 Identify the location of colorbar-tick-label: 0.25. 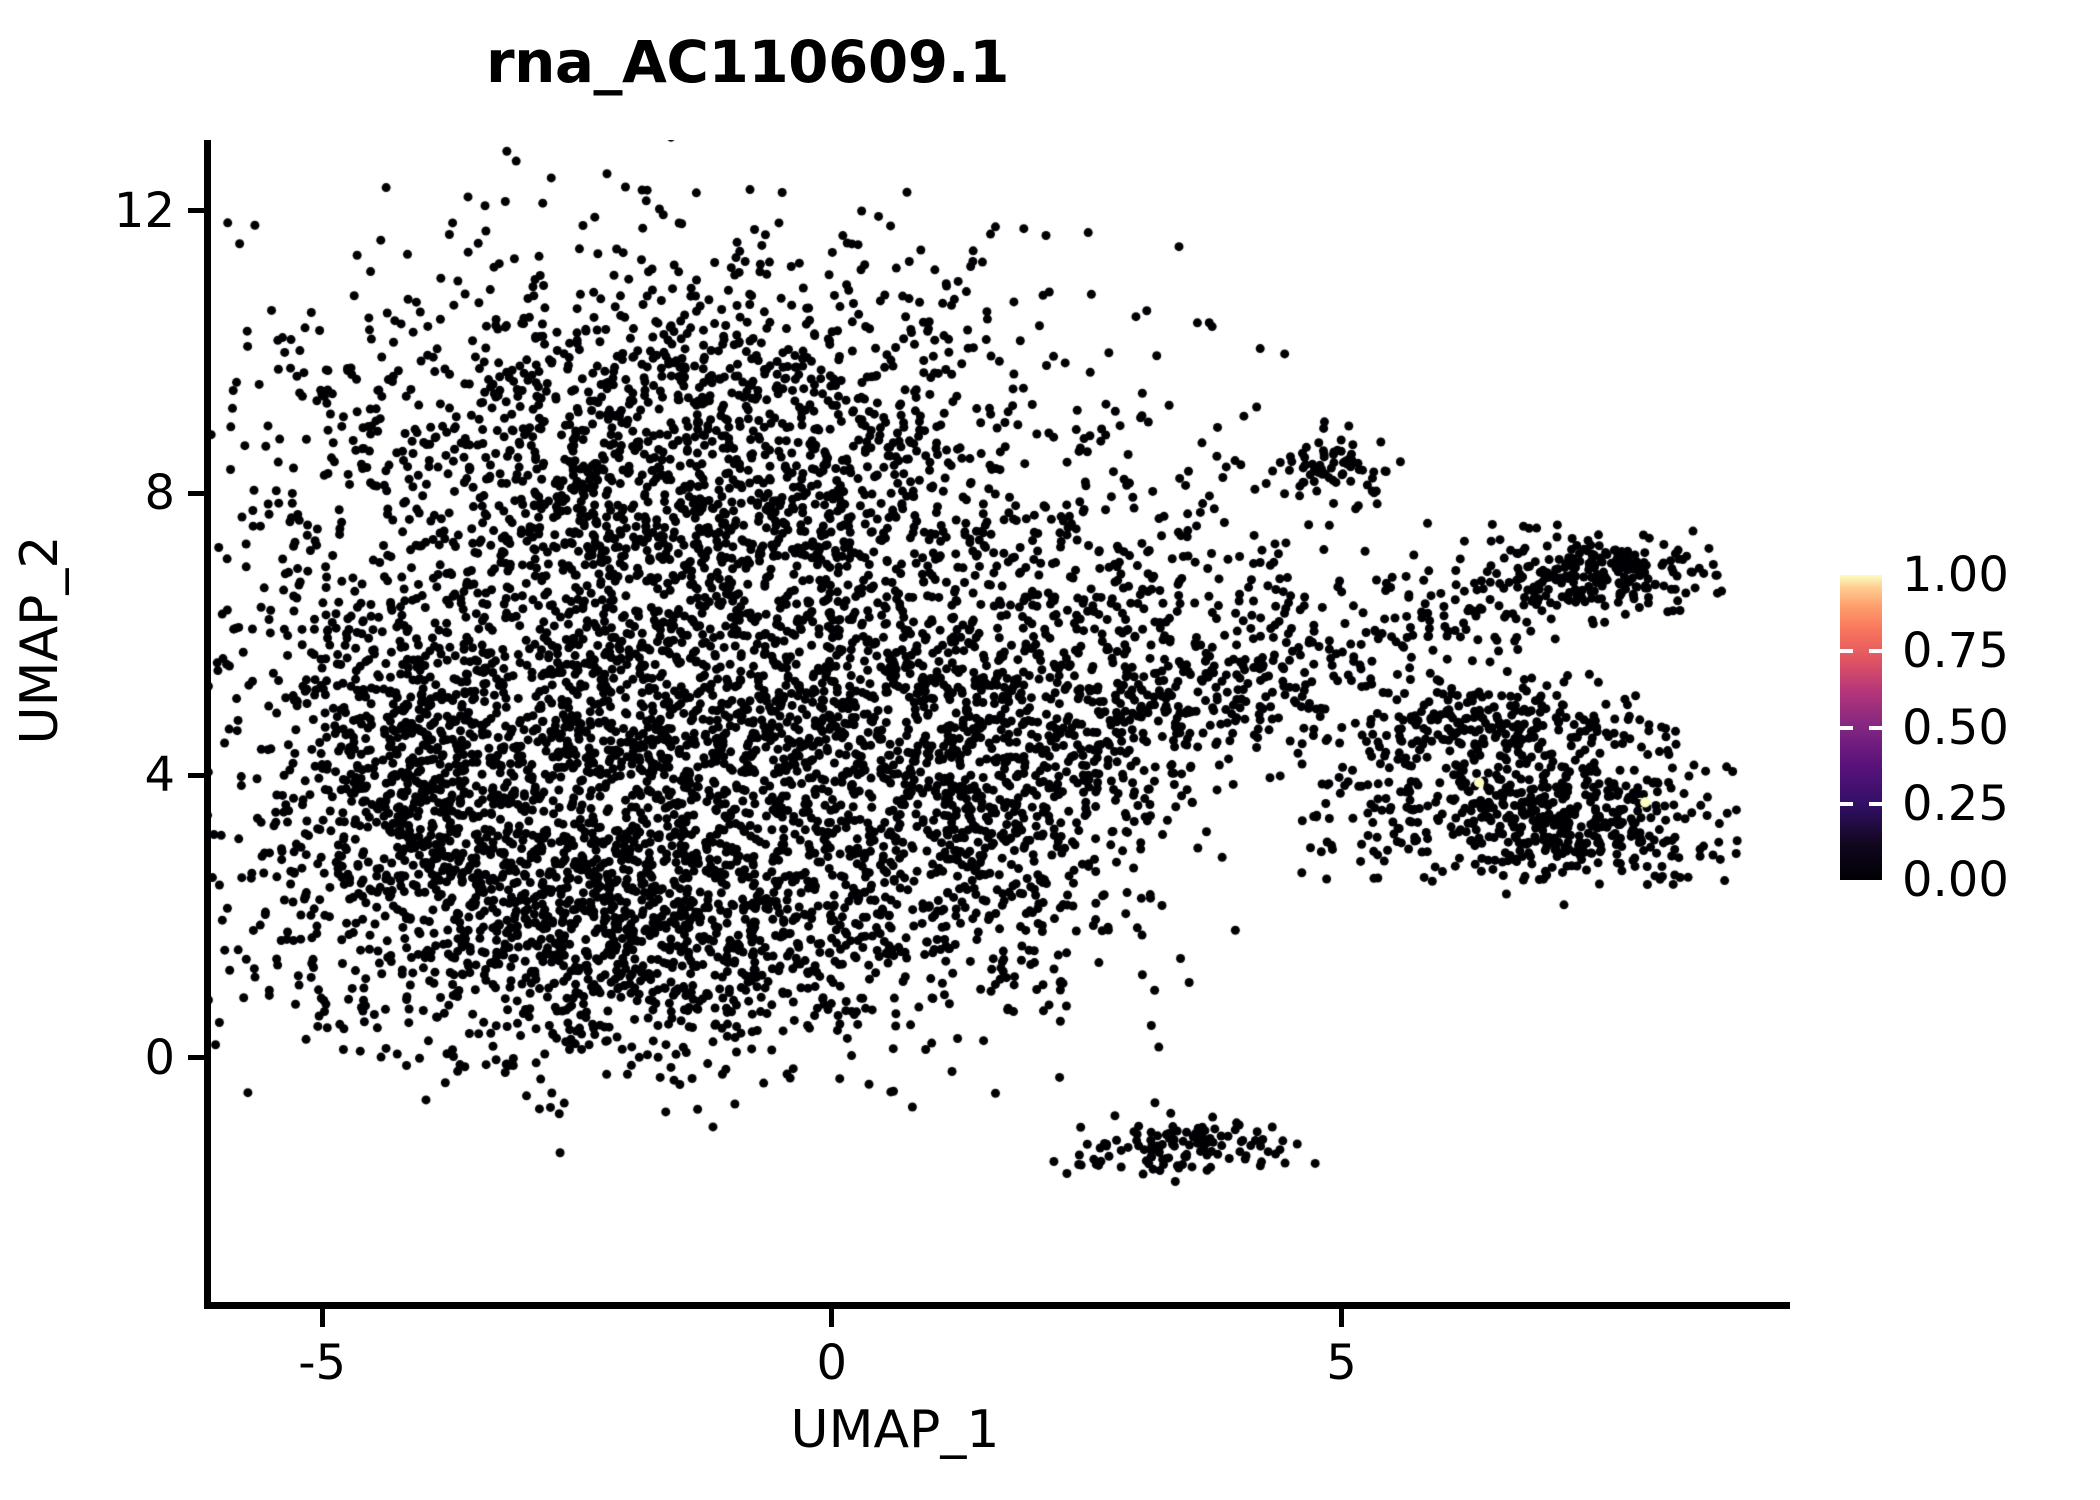
(1955, 803).